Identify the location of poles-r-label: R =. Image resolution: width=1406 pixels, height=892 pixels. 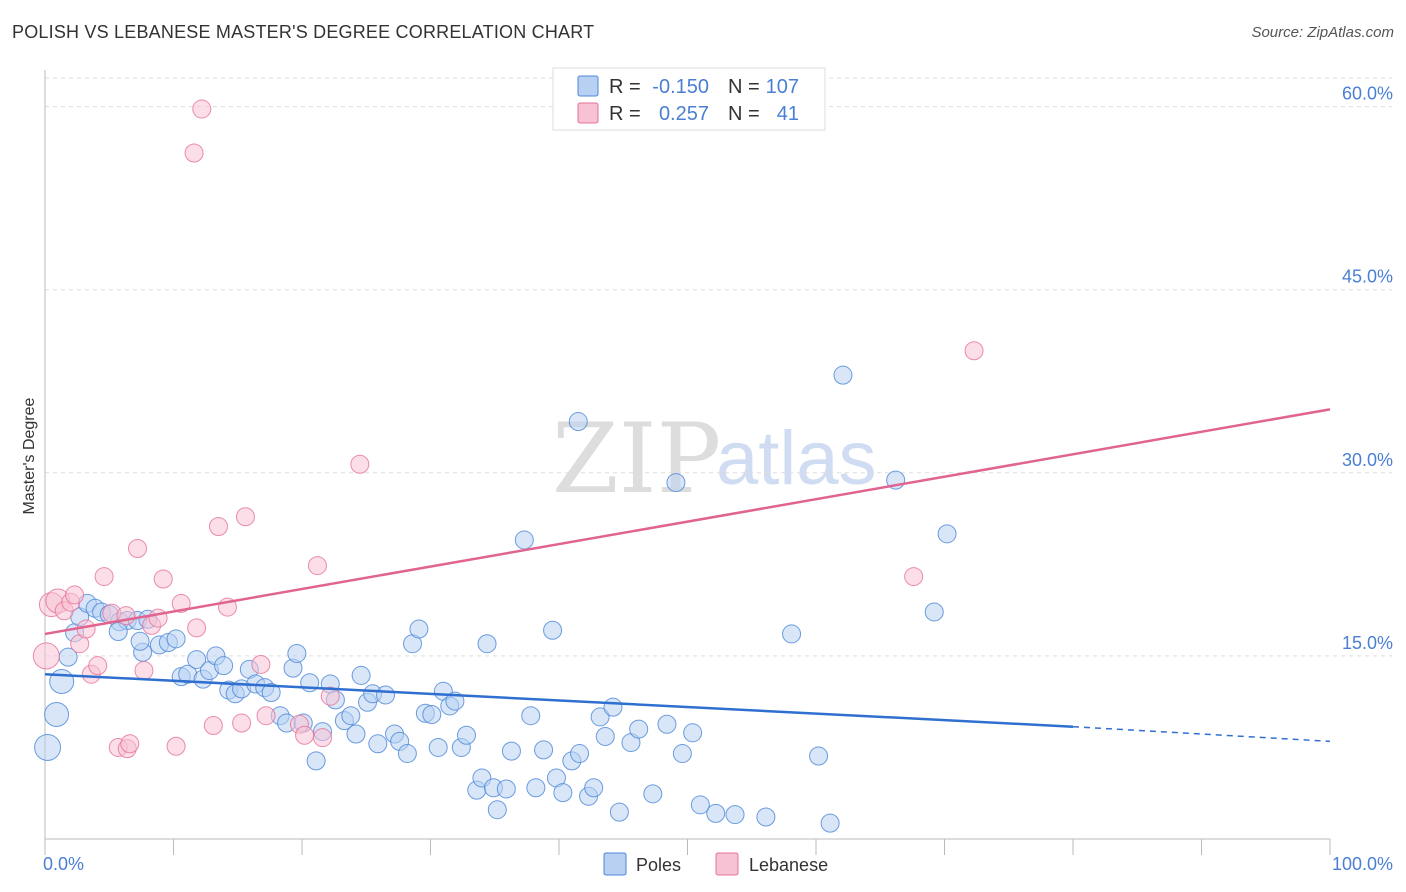
(625, 87).